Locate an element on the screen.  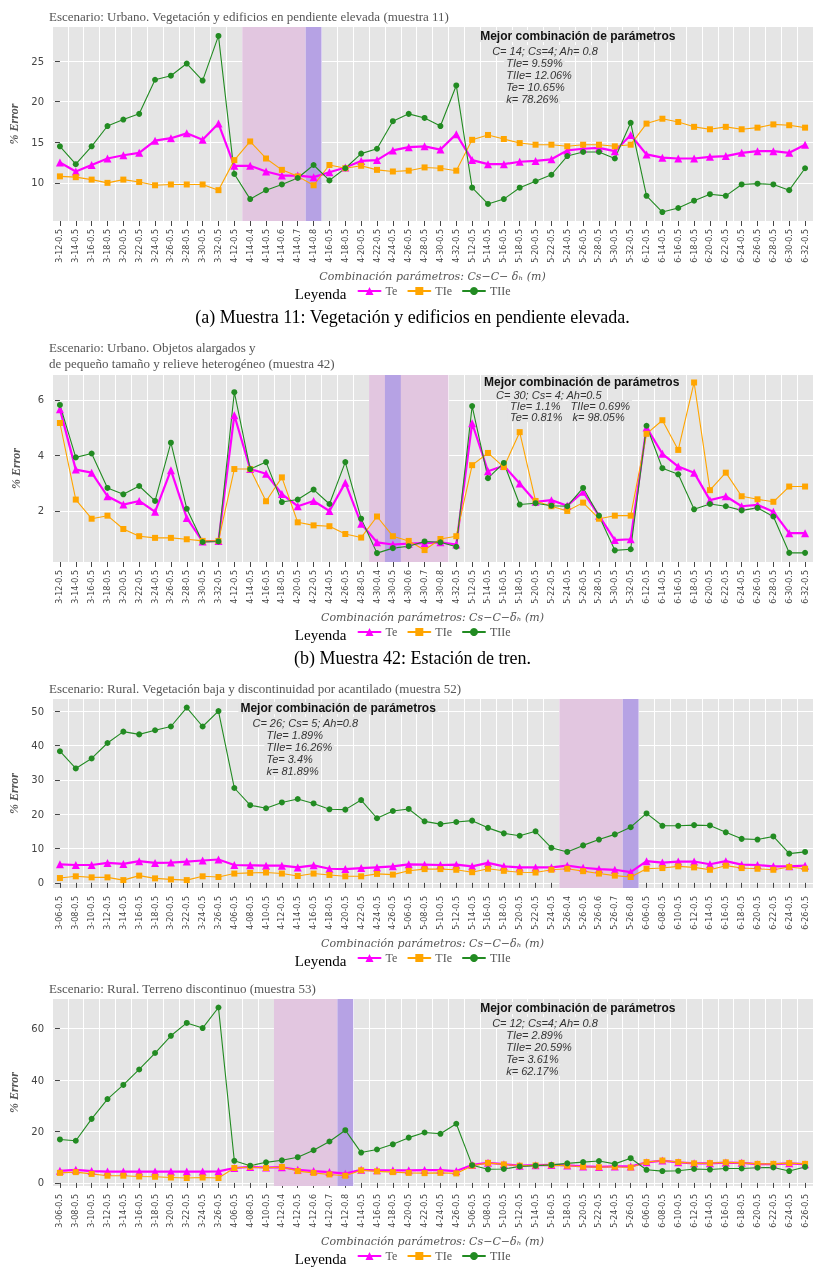
annotation: k= 81.89% is located at coordinates (292, 770).